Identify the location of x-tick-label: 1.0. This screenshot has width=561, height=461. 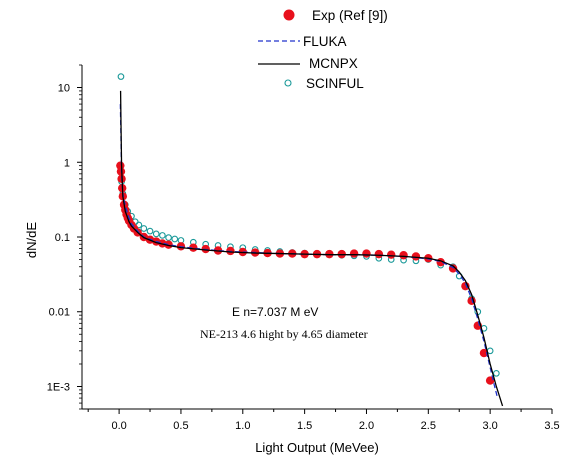
(242, 426).